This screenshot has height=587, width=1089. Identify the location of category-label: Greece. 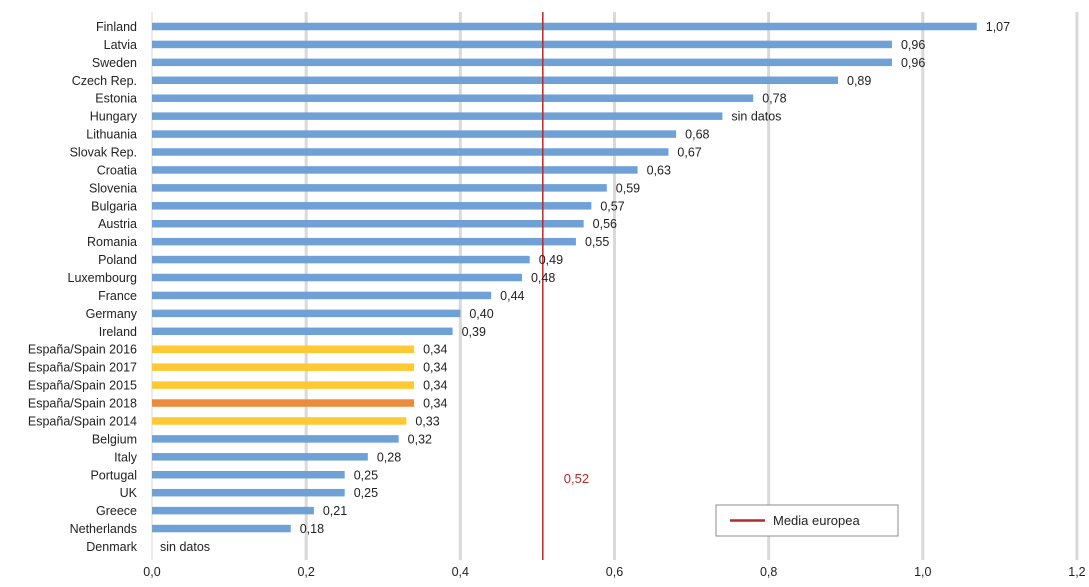
(116, 511).